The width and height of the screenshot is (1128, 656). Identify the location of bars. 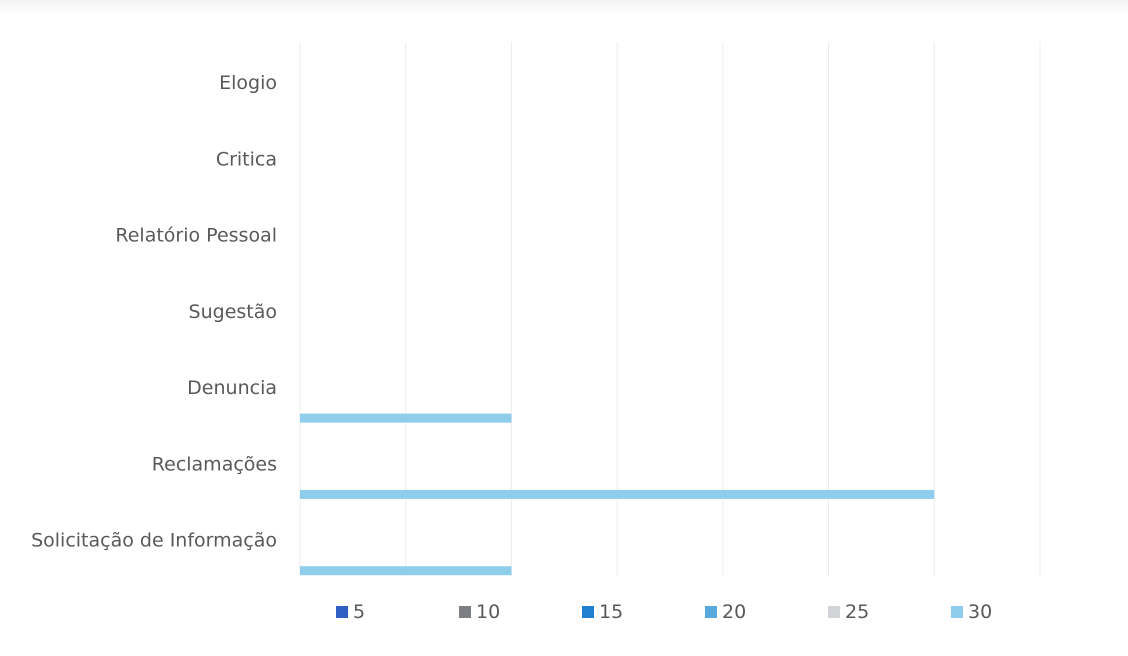
(617, 494).